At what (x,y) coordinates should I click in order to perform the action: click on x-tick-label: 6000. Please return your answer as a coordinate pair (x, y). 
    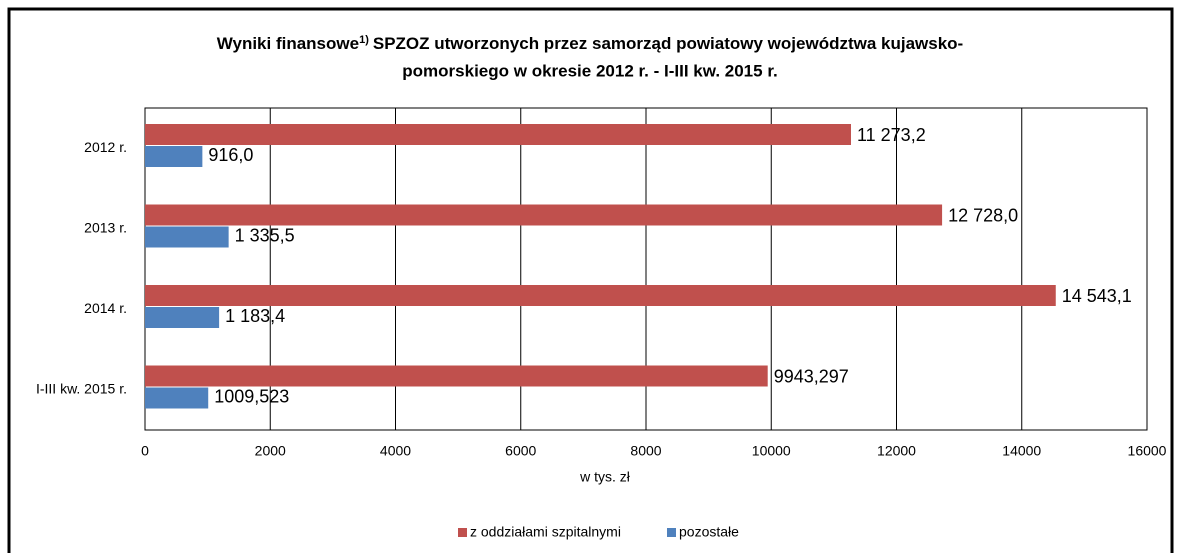
    Looking at the image, I should click on (520, 451).